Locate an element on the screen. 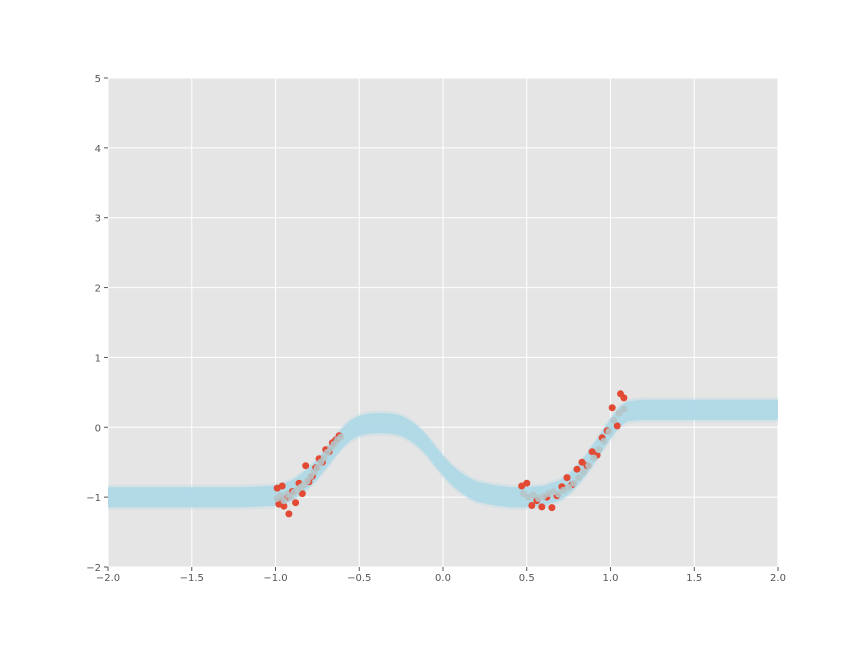  x-tick-label: 2.0 is located at coordinates (778, 578).